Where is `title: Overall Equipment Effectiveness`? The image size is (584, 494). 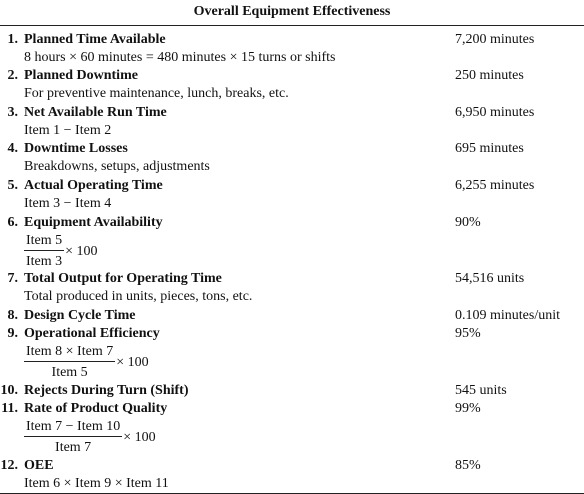 title: Overall Equipment Effectiveness is located at coordinates (292, 11).